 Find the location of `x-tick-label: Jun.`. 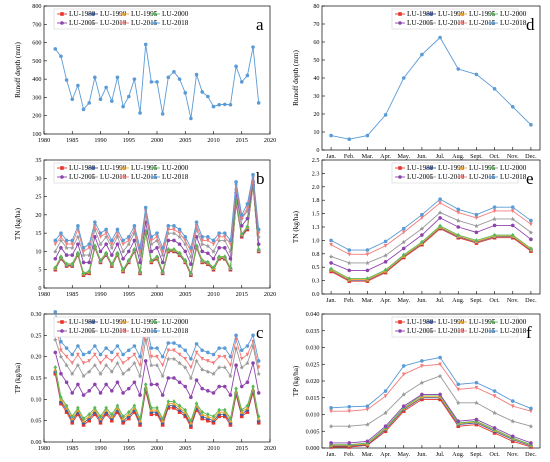

x-tick-label: Jun. is located at coordinates (422, 300).